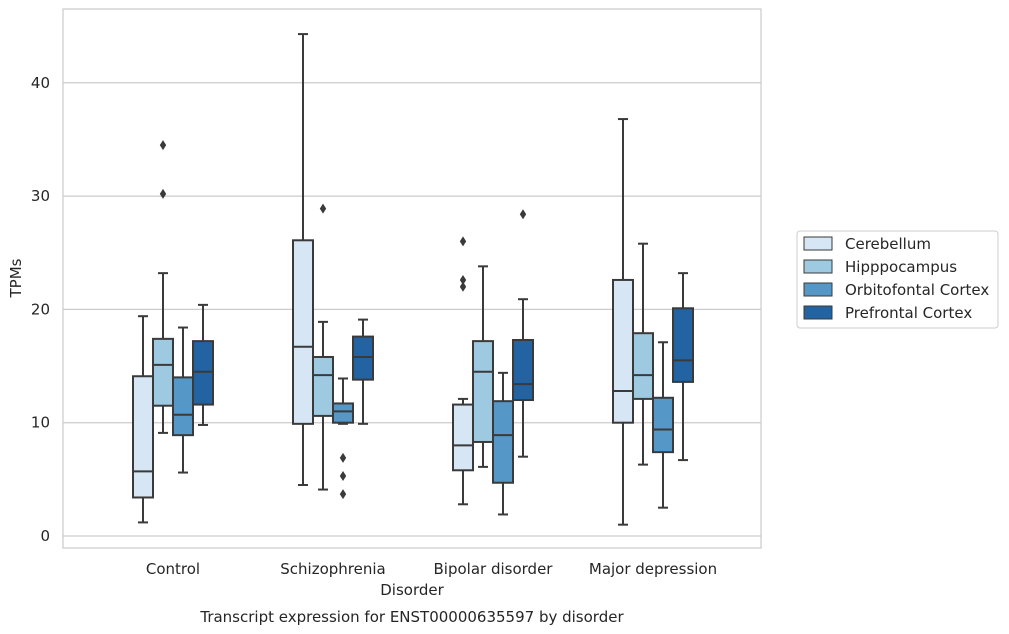 This screenshot has height=634, width=1009. What do you see at coordinates (16, 278) in the screenshot?
I see `y-axis-title: TPMs` at bounding box center [16, 278].